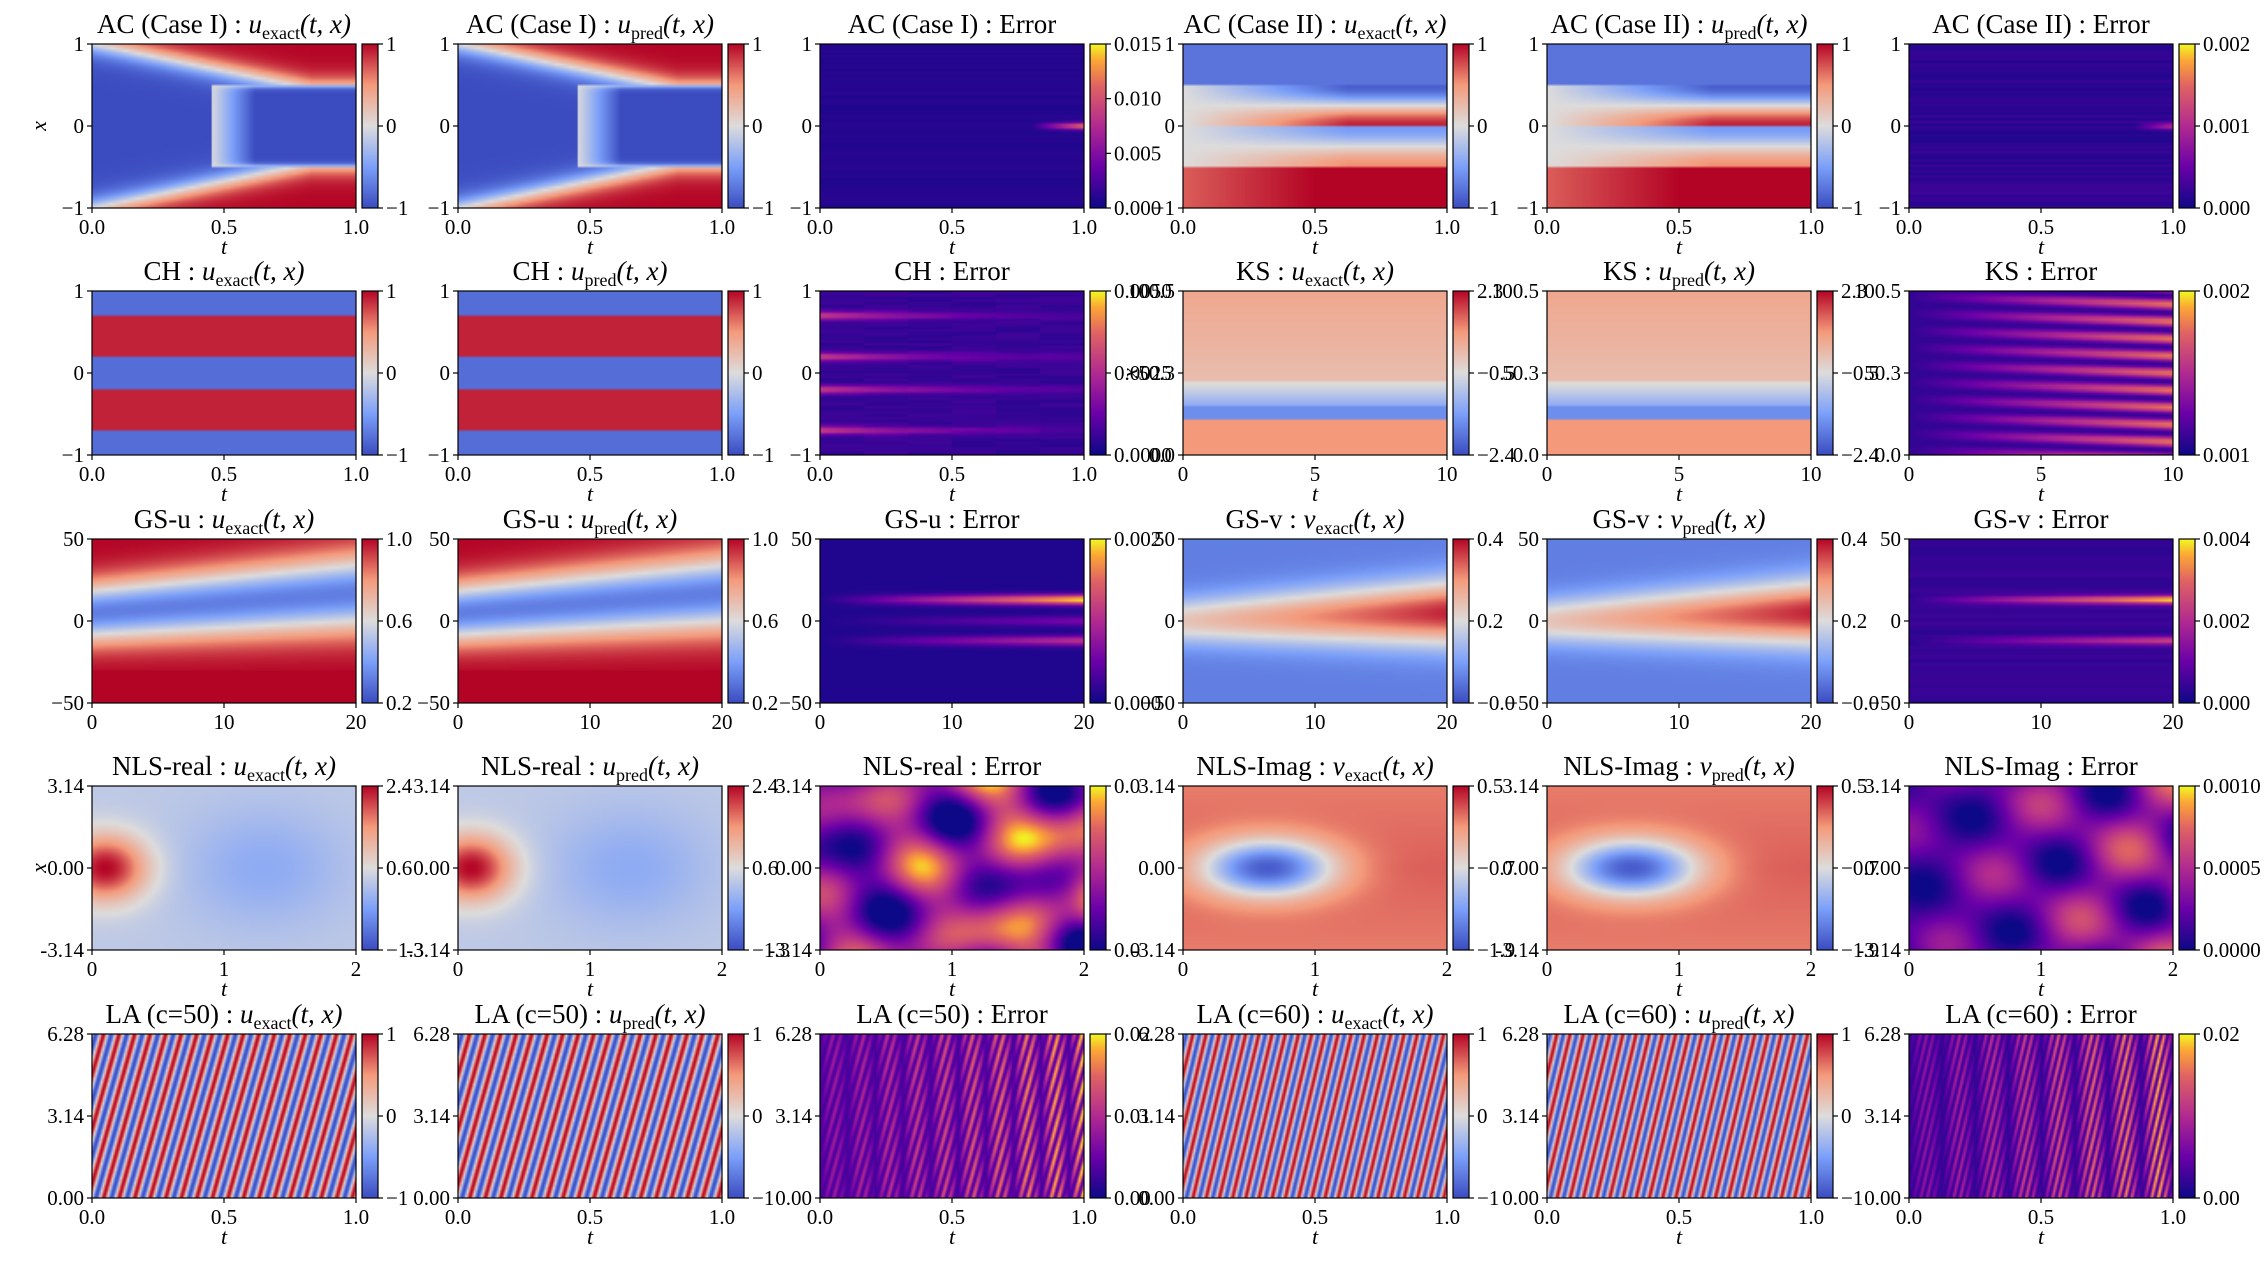 The height and width of the screenshot is (1263, 2265). What do you see at coordinates (757, 126) in the screenshot?
I see `colorbar-tick-label: 0` at bounding box center [757, 126].